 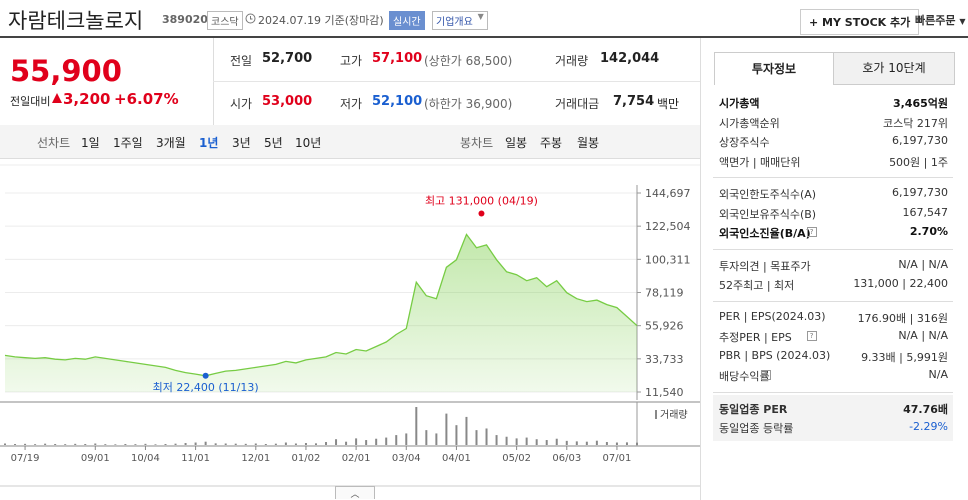 What do you see at coordinates (588, 143) in the screenshot?
I see `candle-tab: 월봉` at bounding box center [588, 143].